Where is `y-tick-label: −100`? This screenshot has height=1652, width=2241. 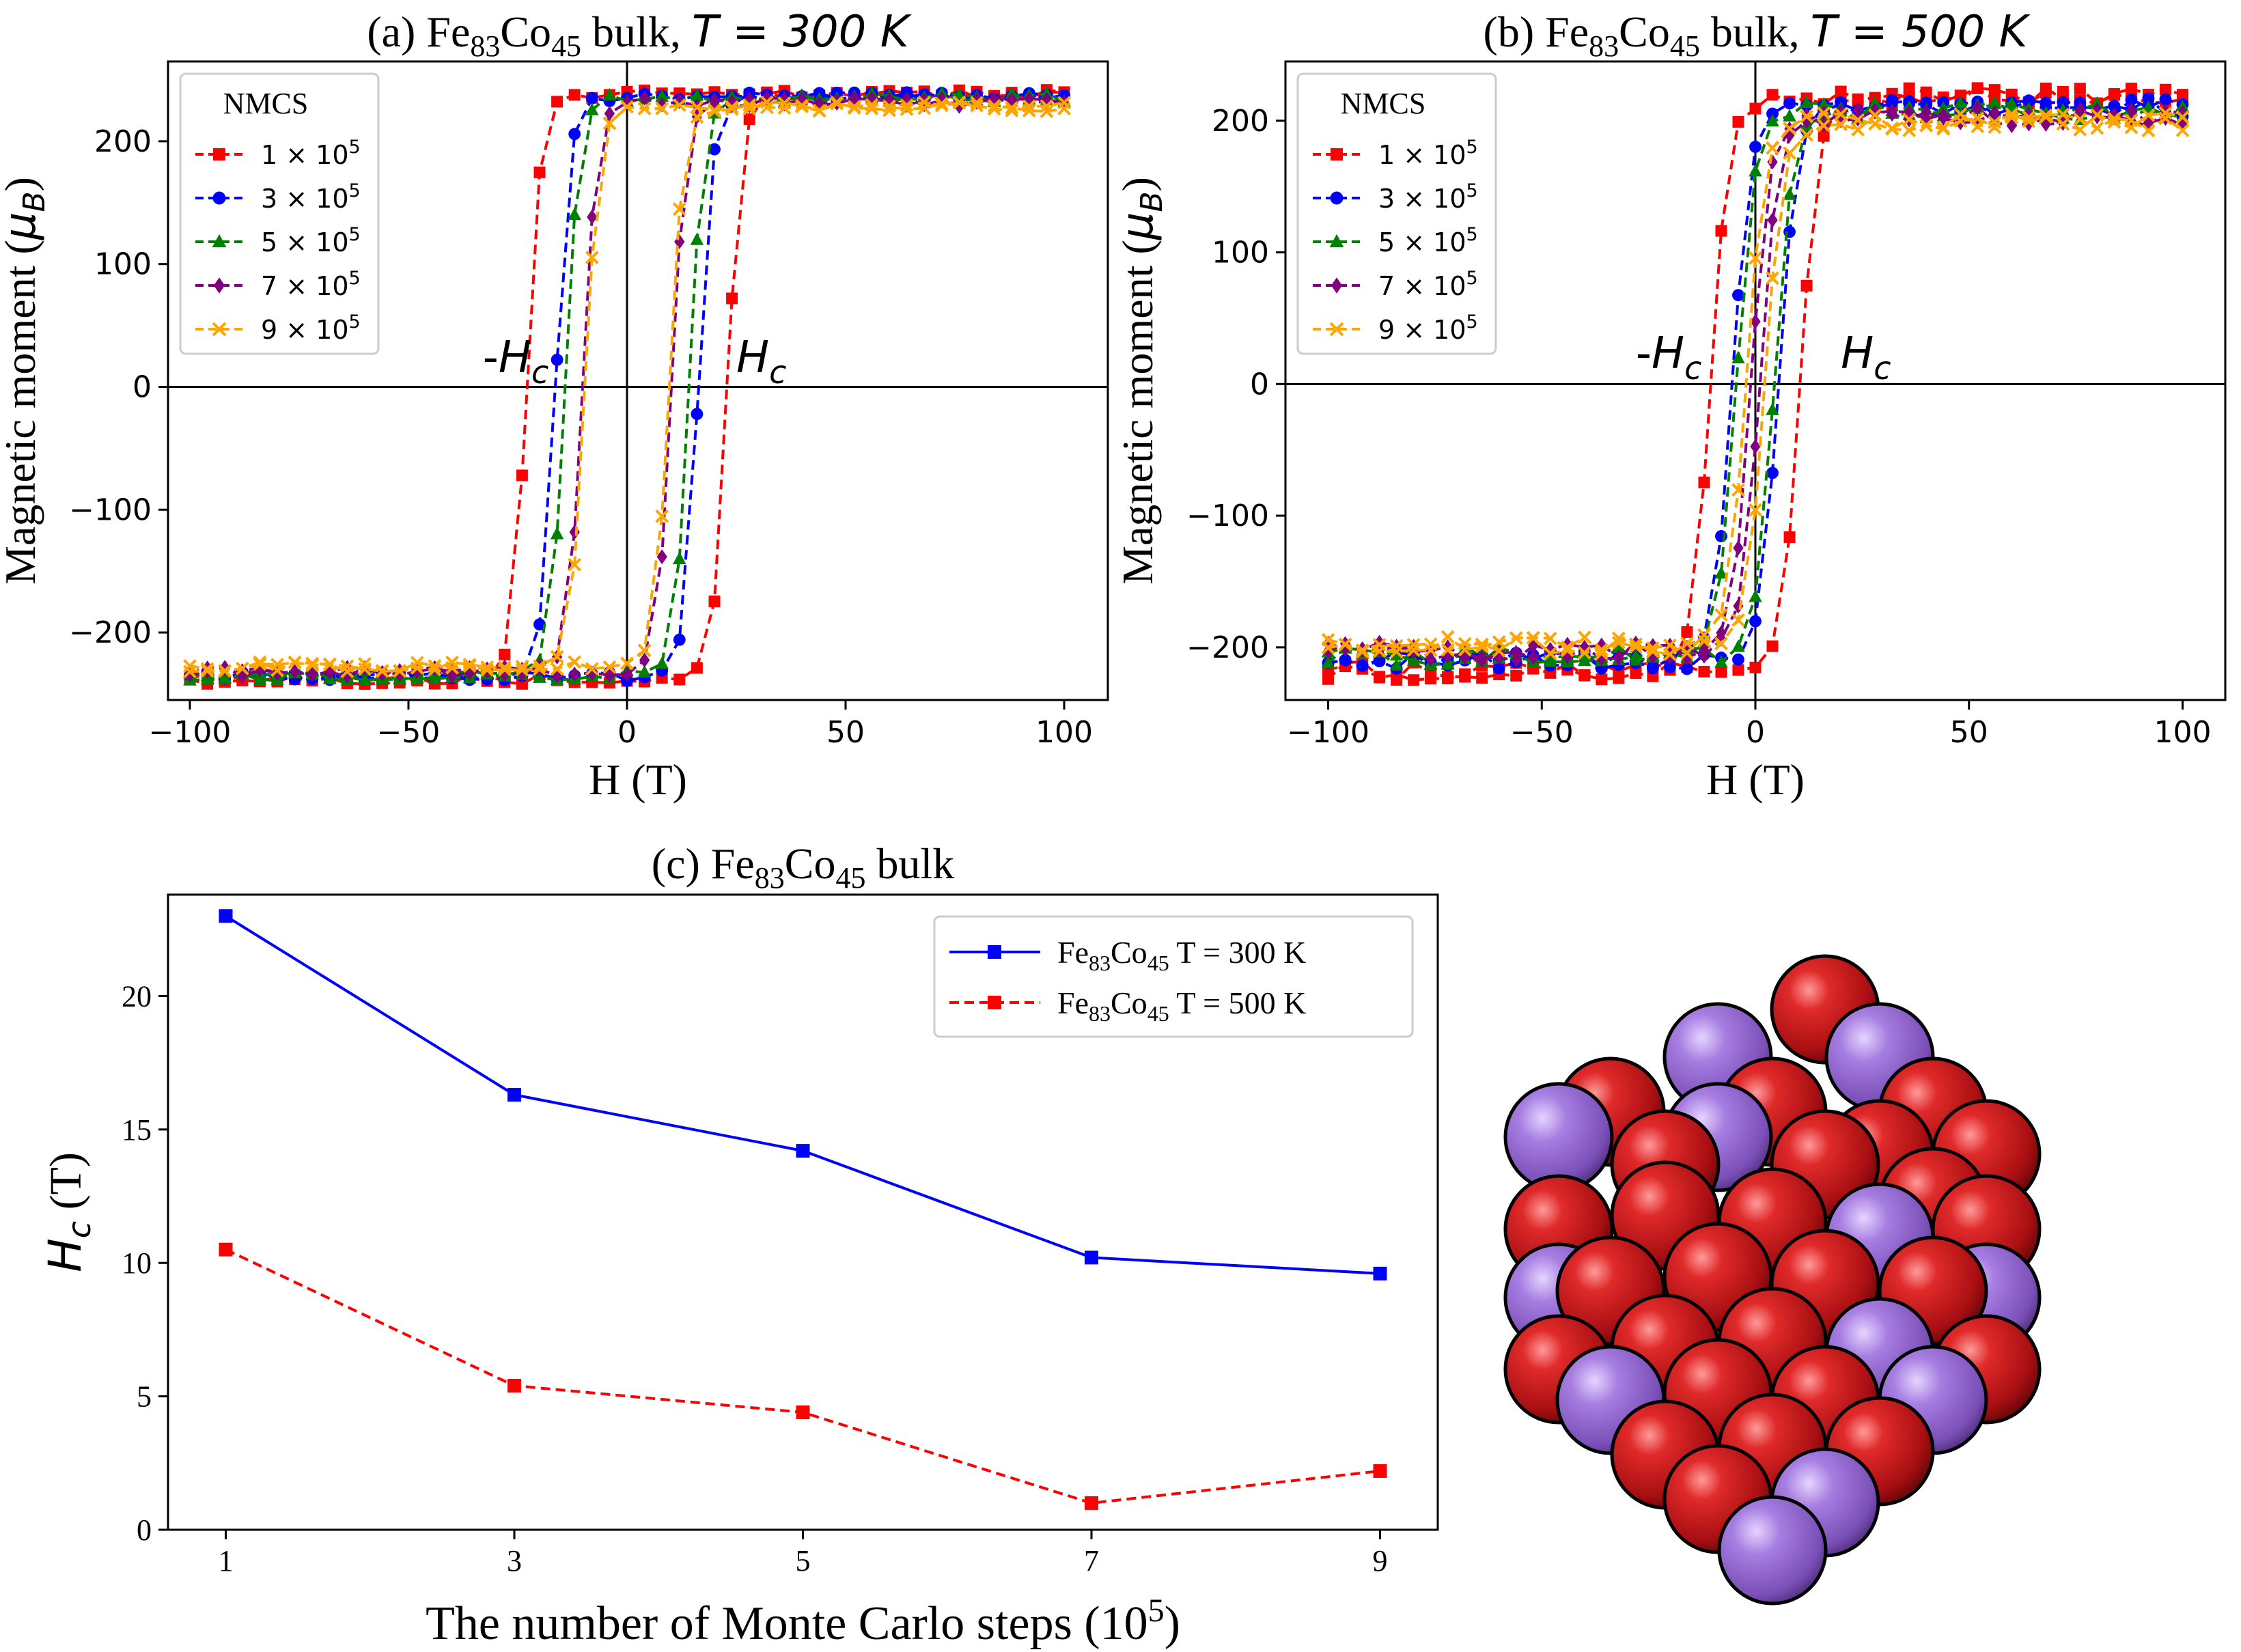 y-tick-label: −100 is located at coordinates (110, 509).